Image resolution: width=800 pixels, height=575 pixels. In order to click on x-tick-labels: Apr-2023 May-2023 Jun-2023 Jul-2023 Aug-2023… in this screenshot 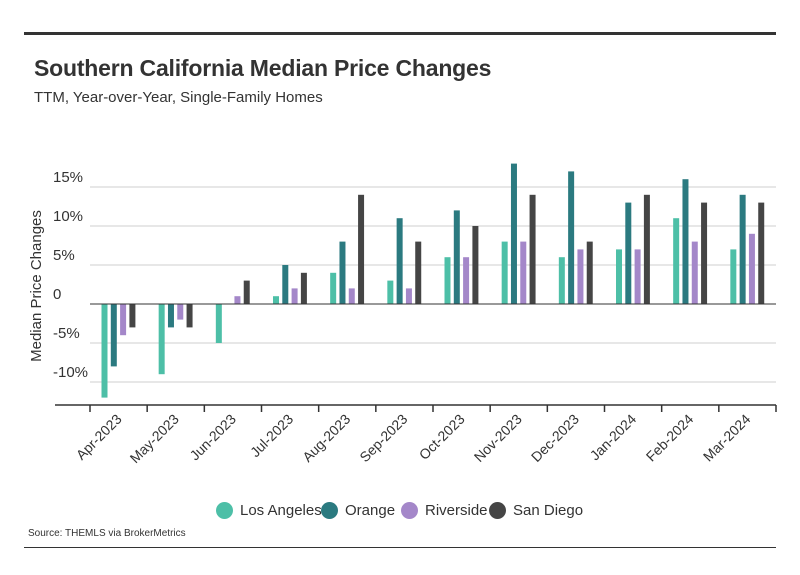, I will do `click(413, 438)`.